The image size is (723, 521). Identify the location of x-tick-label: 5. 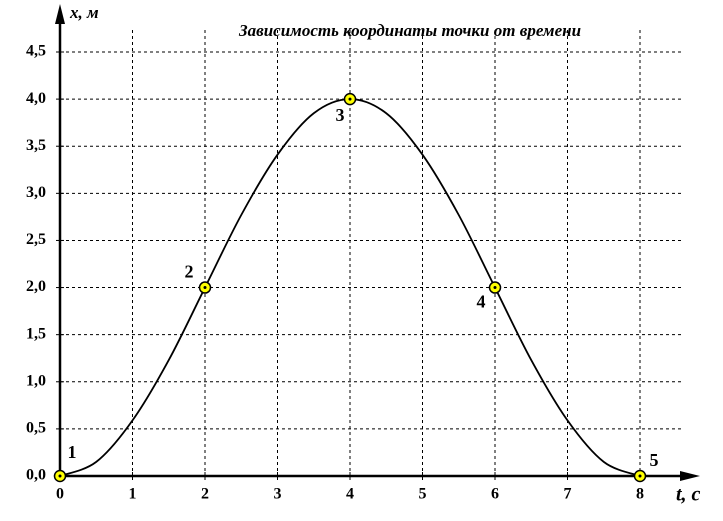
(423, 494).